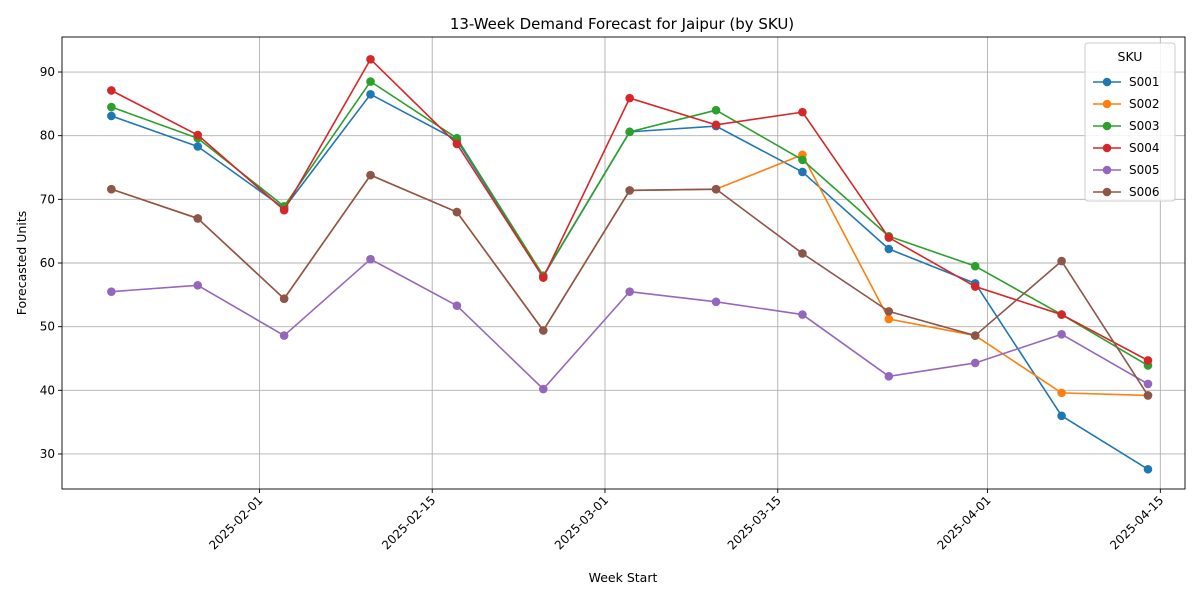 Image resolution: width=1200 pixels, height=600 pixels. I want to click on x-tick-label: 2025-02-01, so click(235, 522).